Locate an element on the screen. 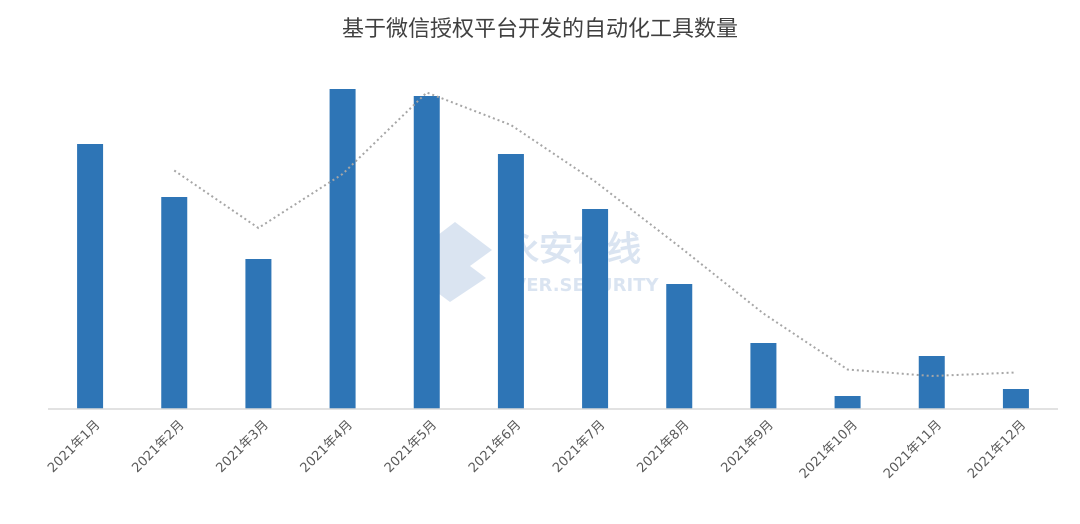 The width and height of the screenshot is (1080, 524). x-tick-label: 2021年9月 is located at coordinates (747, 447).